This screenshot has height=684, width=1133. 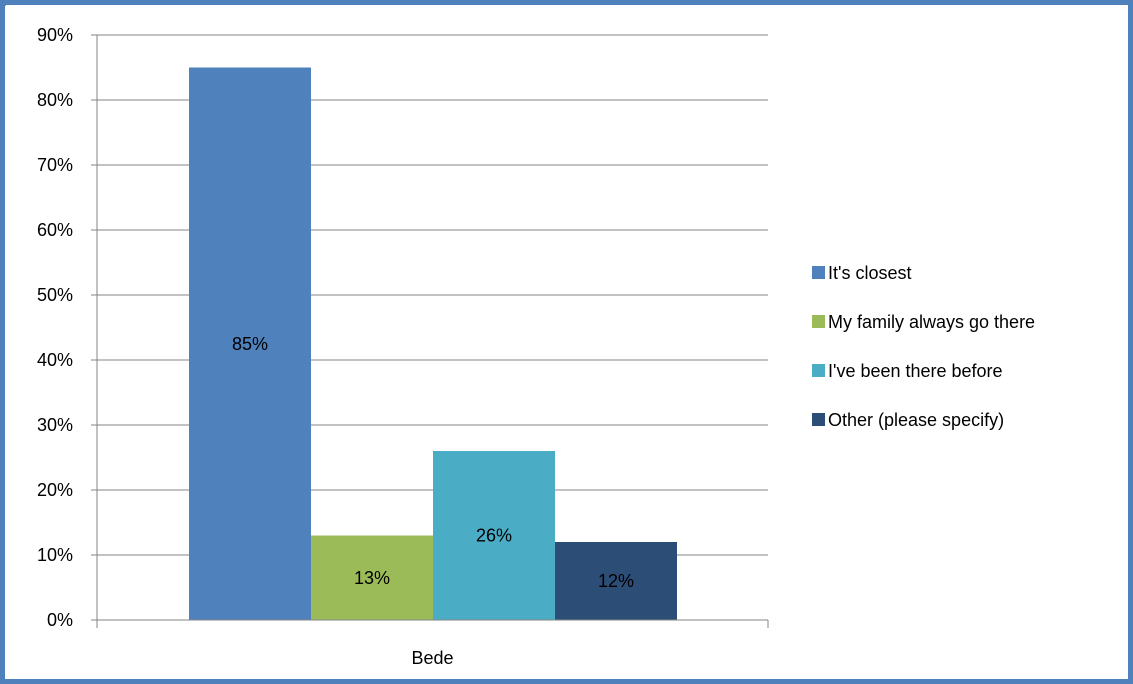 What do you see at coordinates (931, 322) in the screenshot?
I see `legend-label: My family always go there` at bounding box center [931, 322].